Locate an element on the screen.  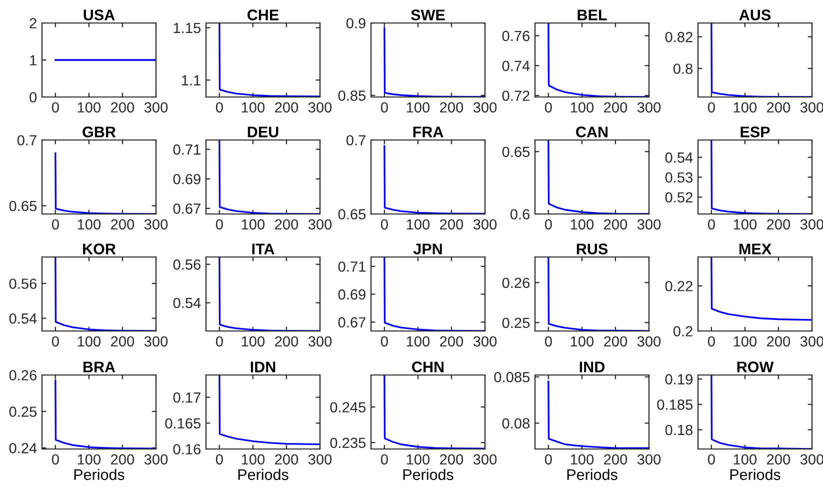
y-tick-label: 0.71 is located at coordinates (352, 266).